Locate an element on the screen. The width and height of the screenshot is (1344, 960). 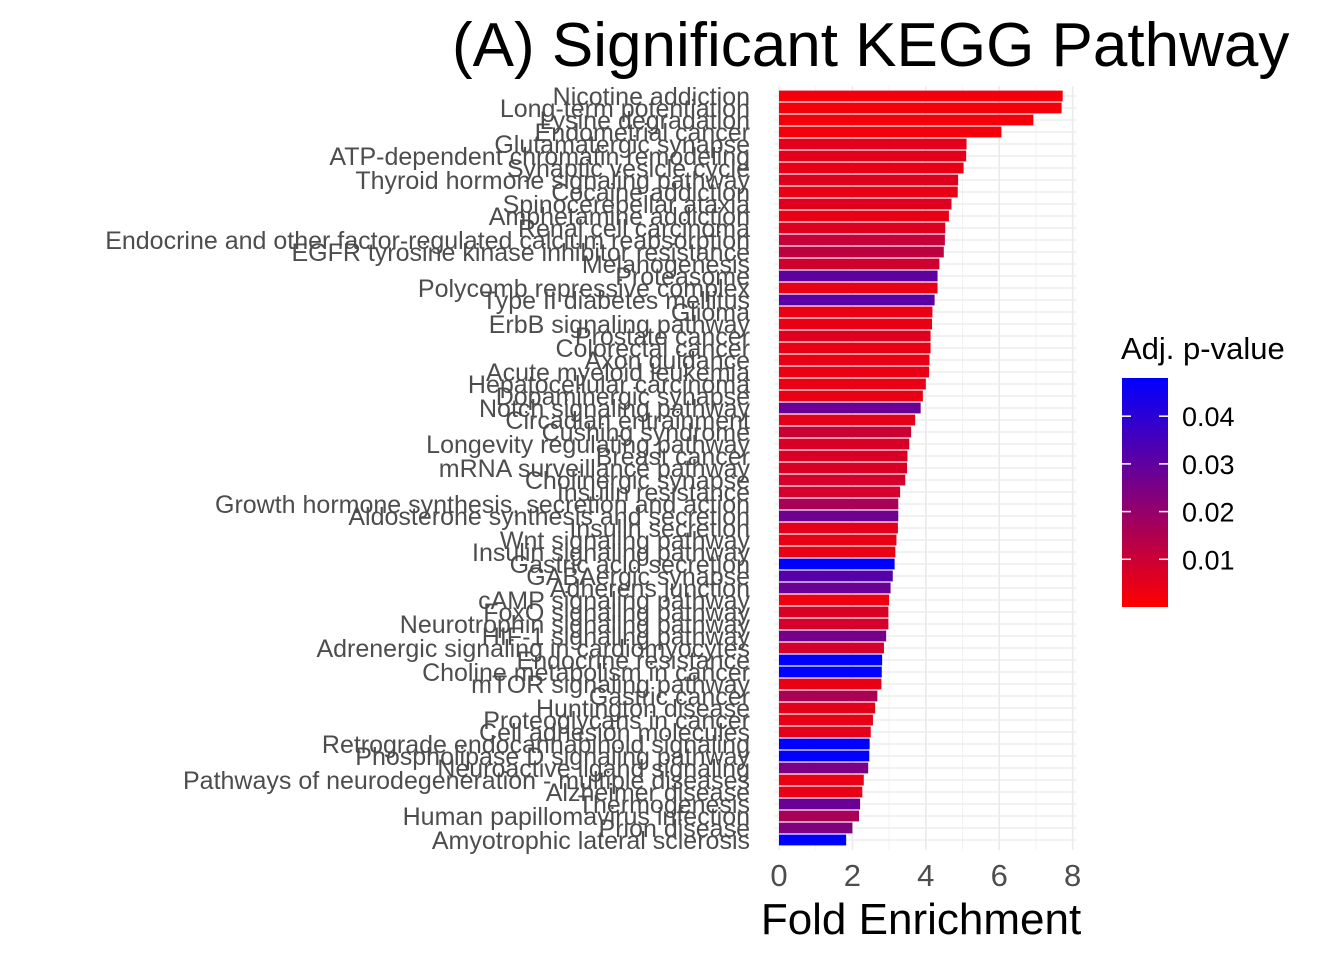
category-label: Glioma is located at coordinates (710, 313).